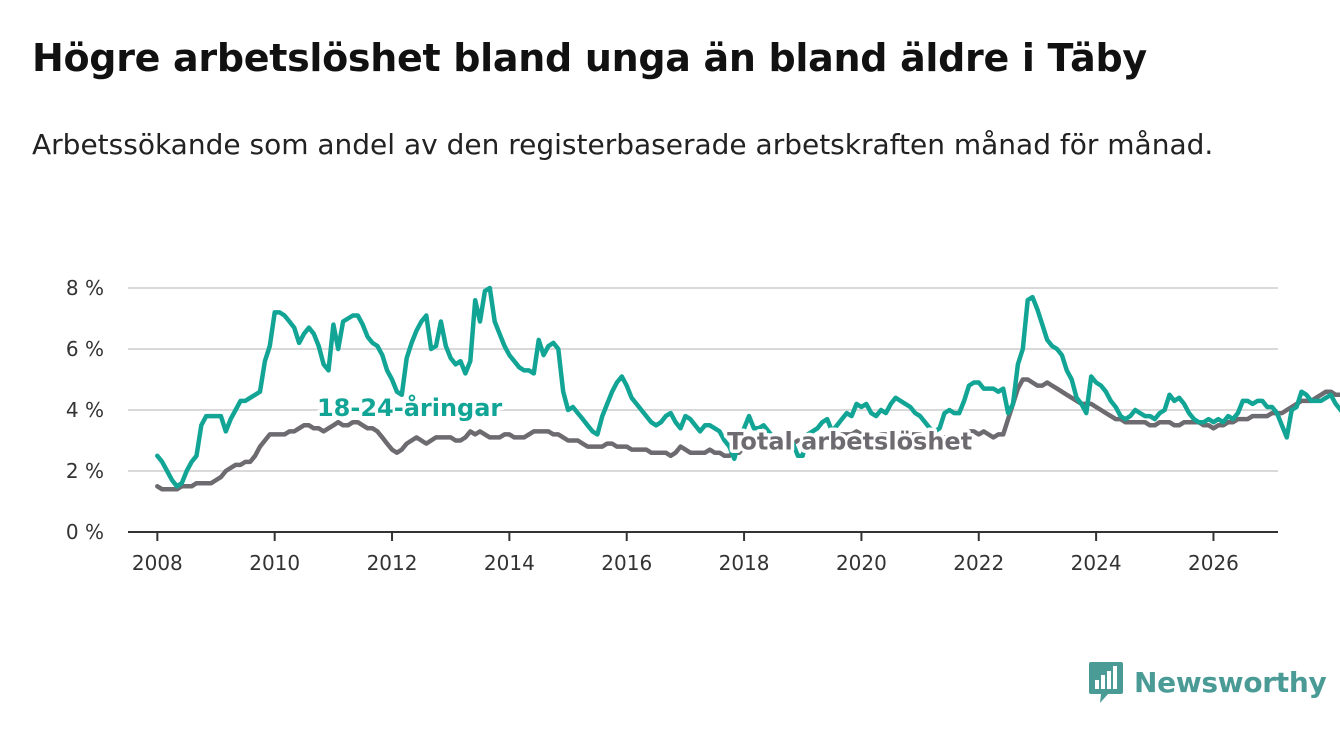 The width and height of the screenshot is (1340, 734). I want to click on series-label-total: Total arbetslöshet, so click(849, 442).